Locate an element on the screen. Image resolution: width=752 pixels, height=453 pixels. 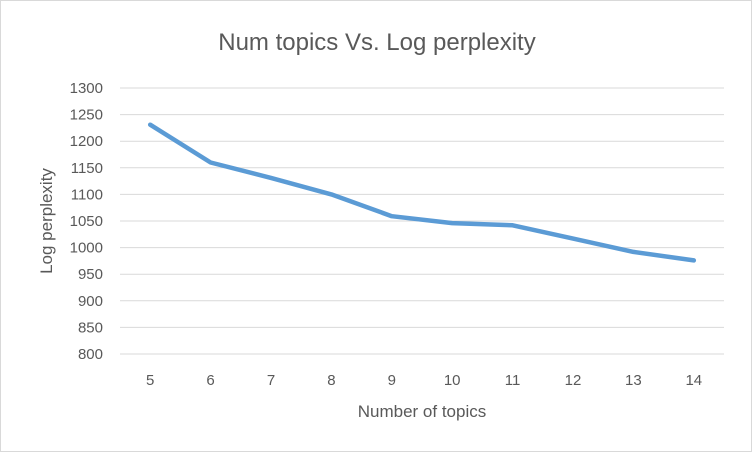
y-tick-label: 1300 is located at coordinates (86, 88).